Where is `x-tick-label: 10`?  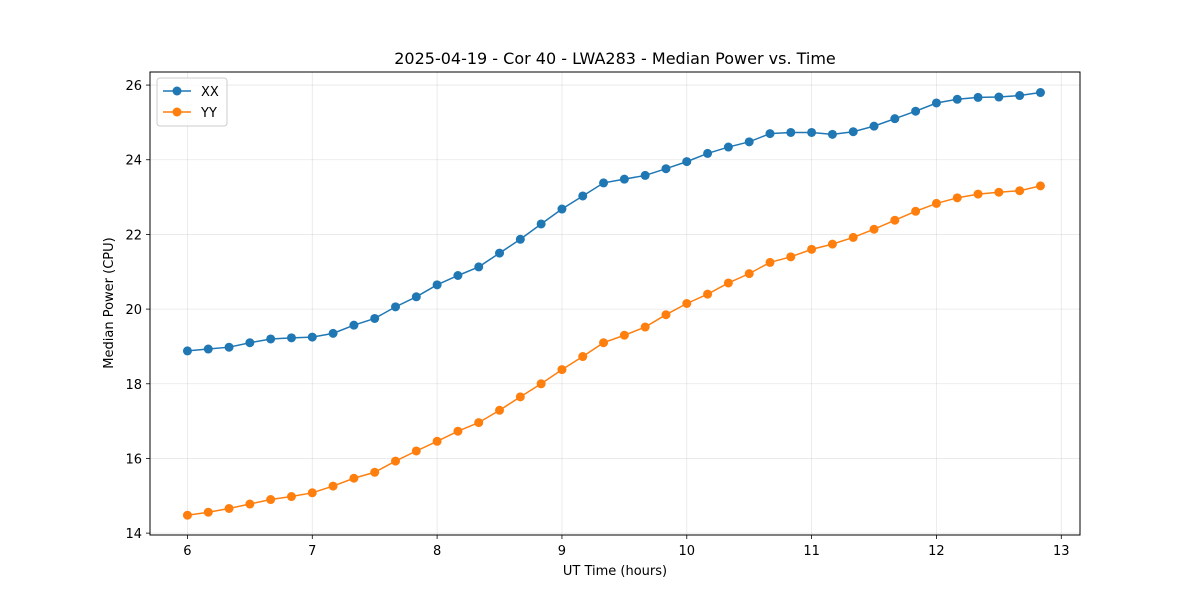
x-tick-label: 10 is located at coordinates (687, 551).